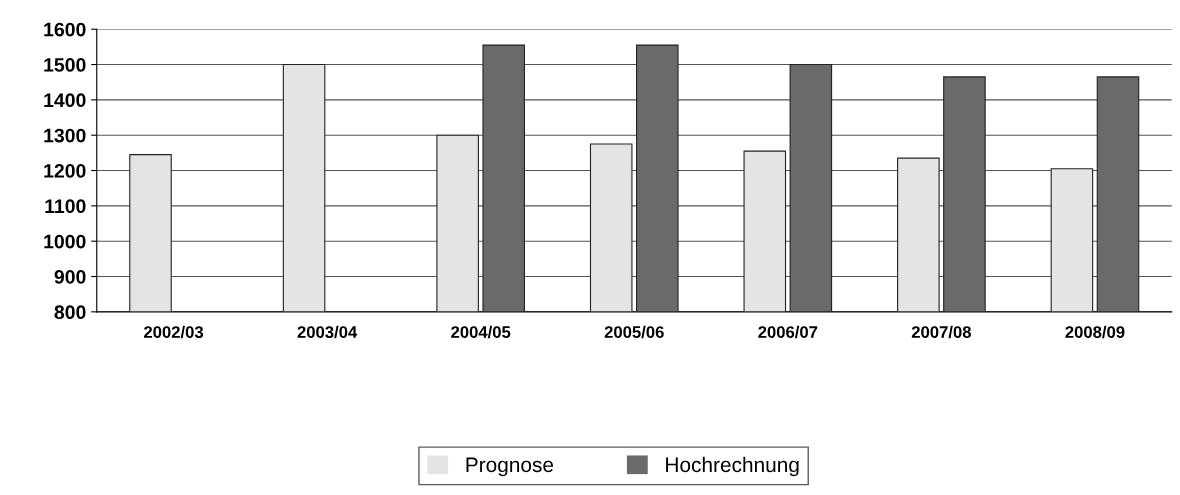  I want to click on y-tick-label: 1000, so click(65, 241).